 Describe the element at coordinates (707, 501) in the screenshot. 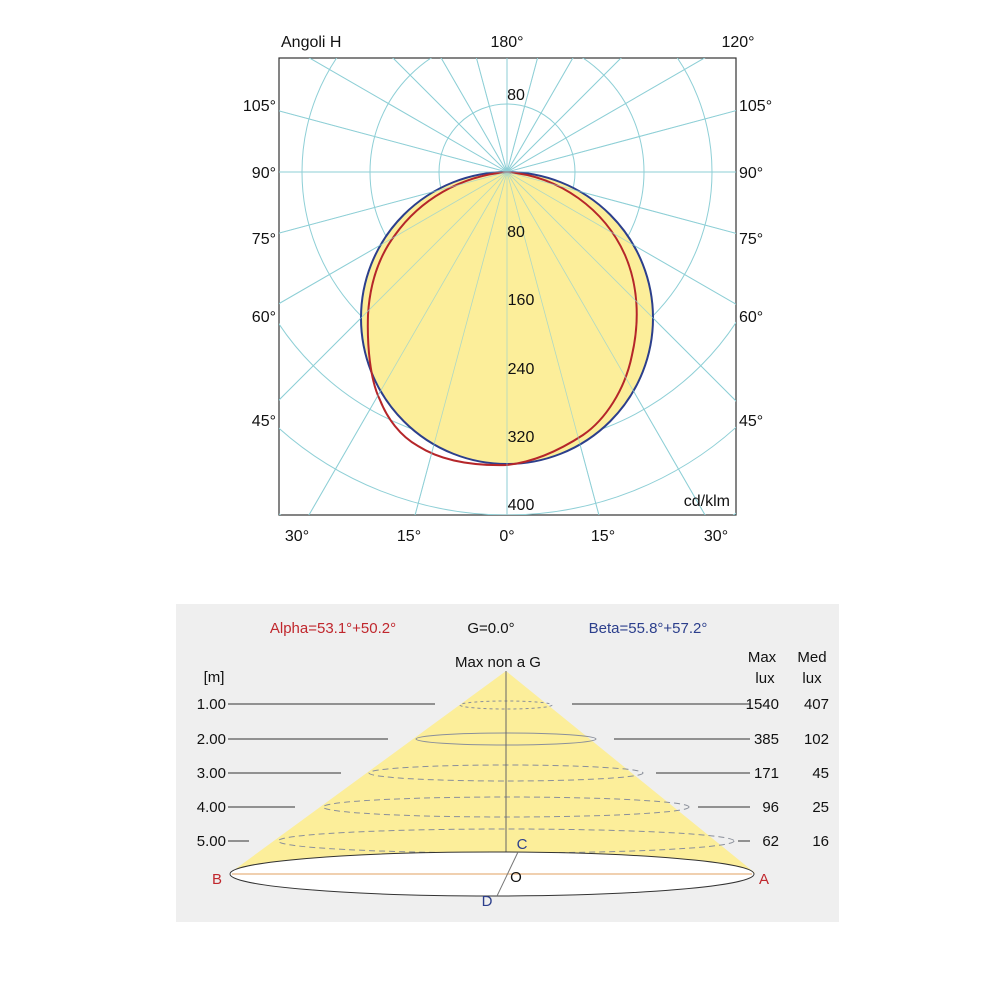

I see `unit-label: cd/klm` at that location.